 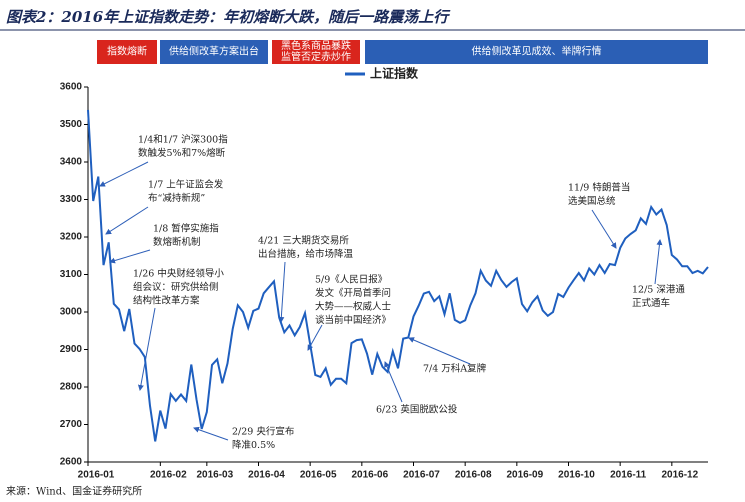 What do you see at coordinates (71, 162) in the screenshot?
I see `y-tick-label: 3400` at bounding box center [71, 162].